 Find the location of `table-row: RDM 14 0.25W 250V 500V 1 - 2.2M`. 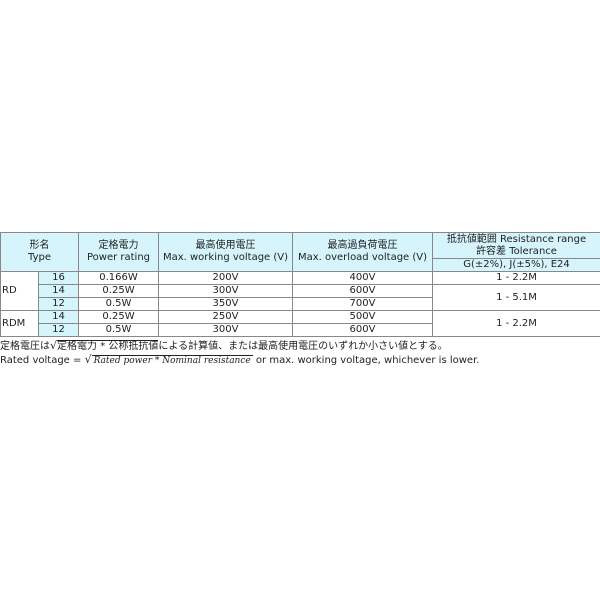

table-row: RDM 14 0.25W 250V 500V 1 - 2.2M is located at coordinates (300, 323).